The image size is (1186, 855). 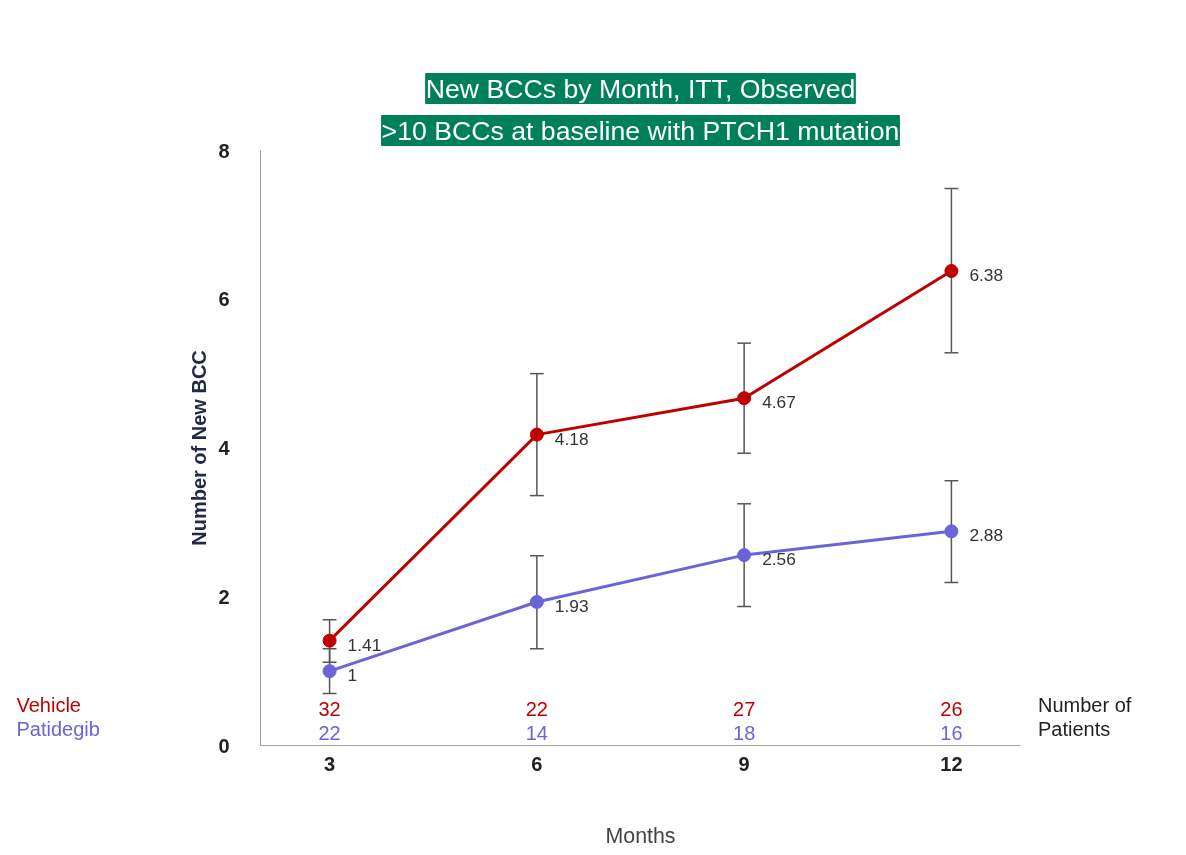 I want to click on y-tick-label: 4, so click(x=224, y=448).